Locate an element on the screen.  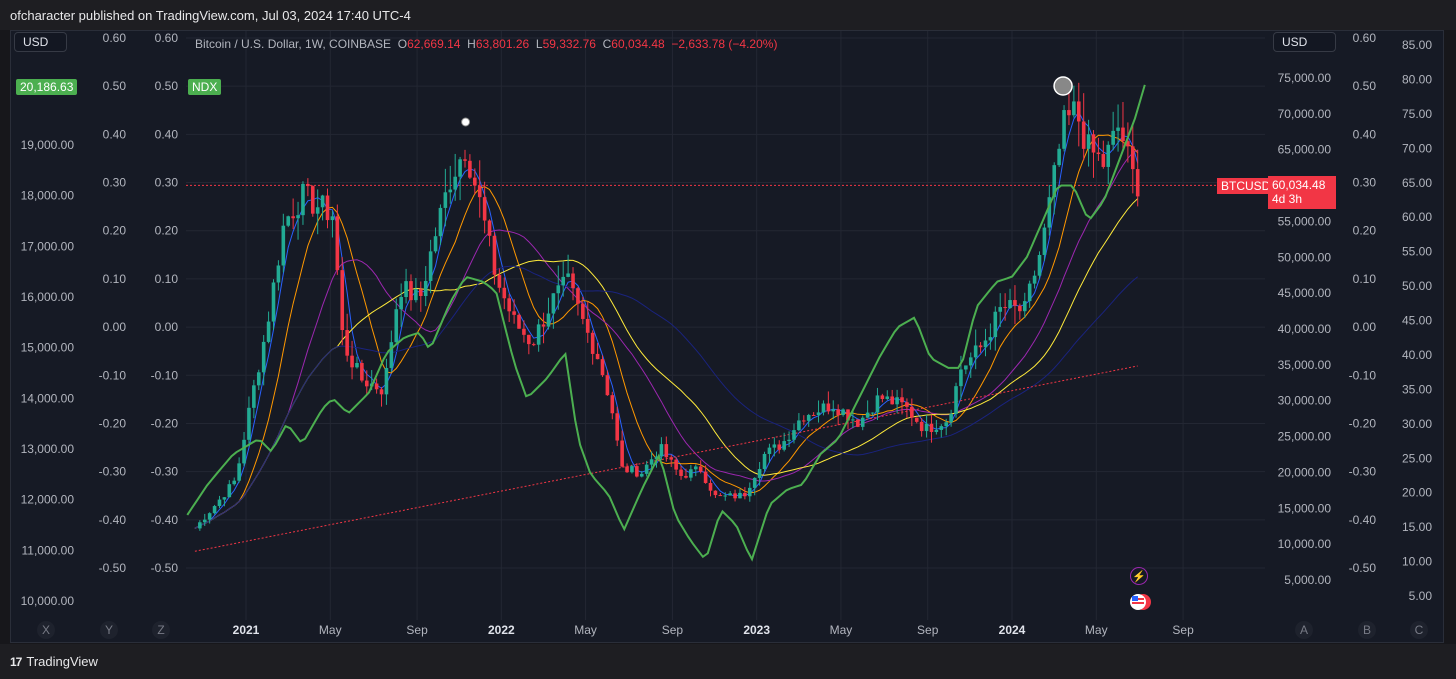
high-label: H is located at coordinates (471, 44).